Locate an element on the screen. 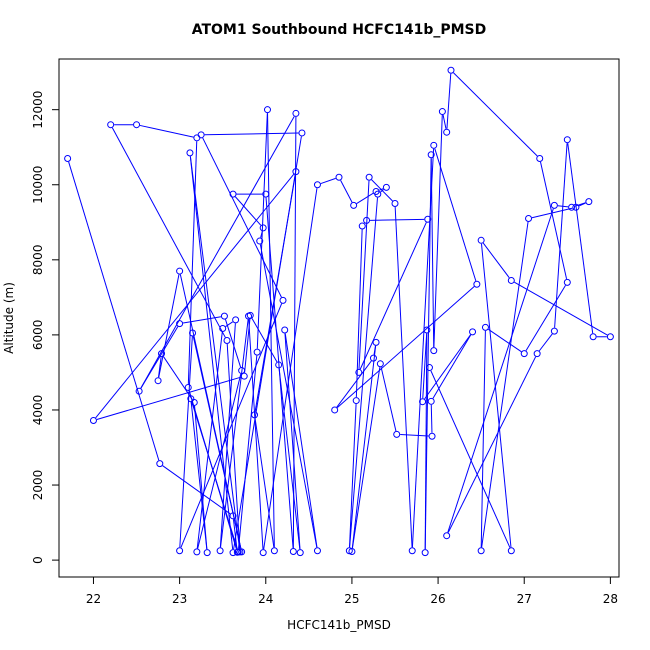 Image resolution: width=650 pixels, height=650 pixels. x-axis-label: HCFC141b_PMSD is located at coordinates (339, 625).